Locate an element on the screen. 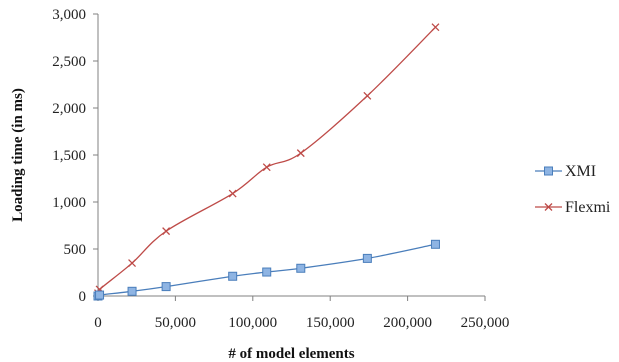 The width and height of the screenshot is (619, 362). y-tick-label: 1,500 is located at coordinates (69, 156).